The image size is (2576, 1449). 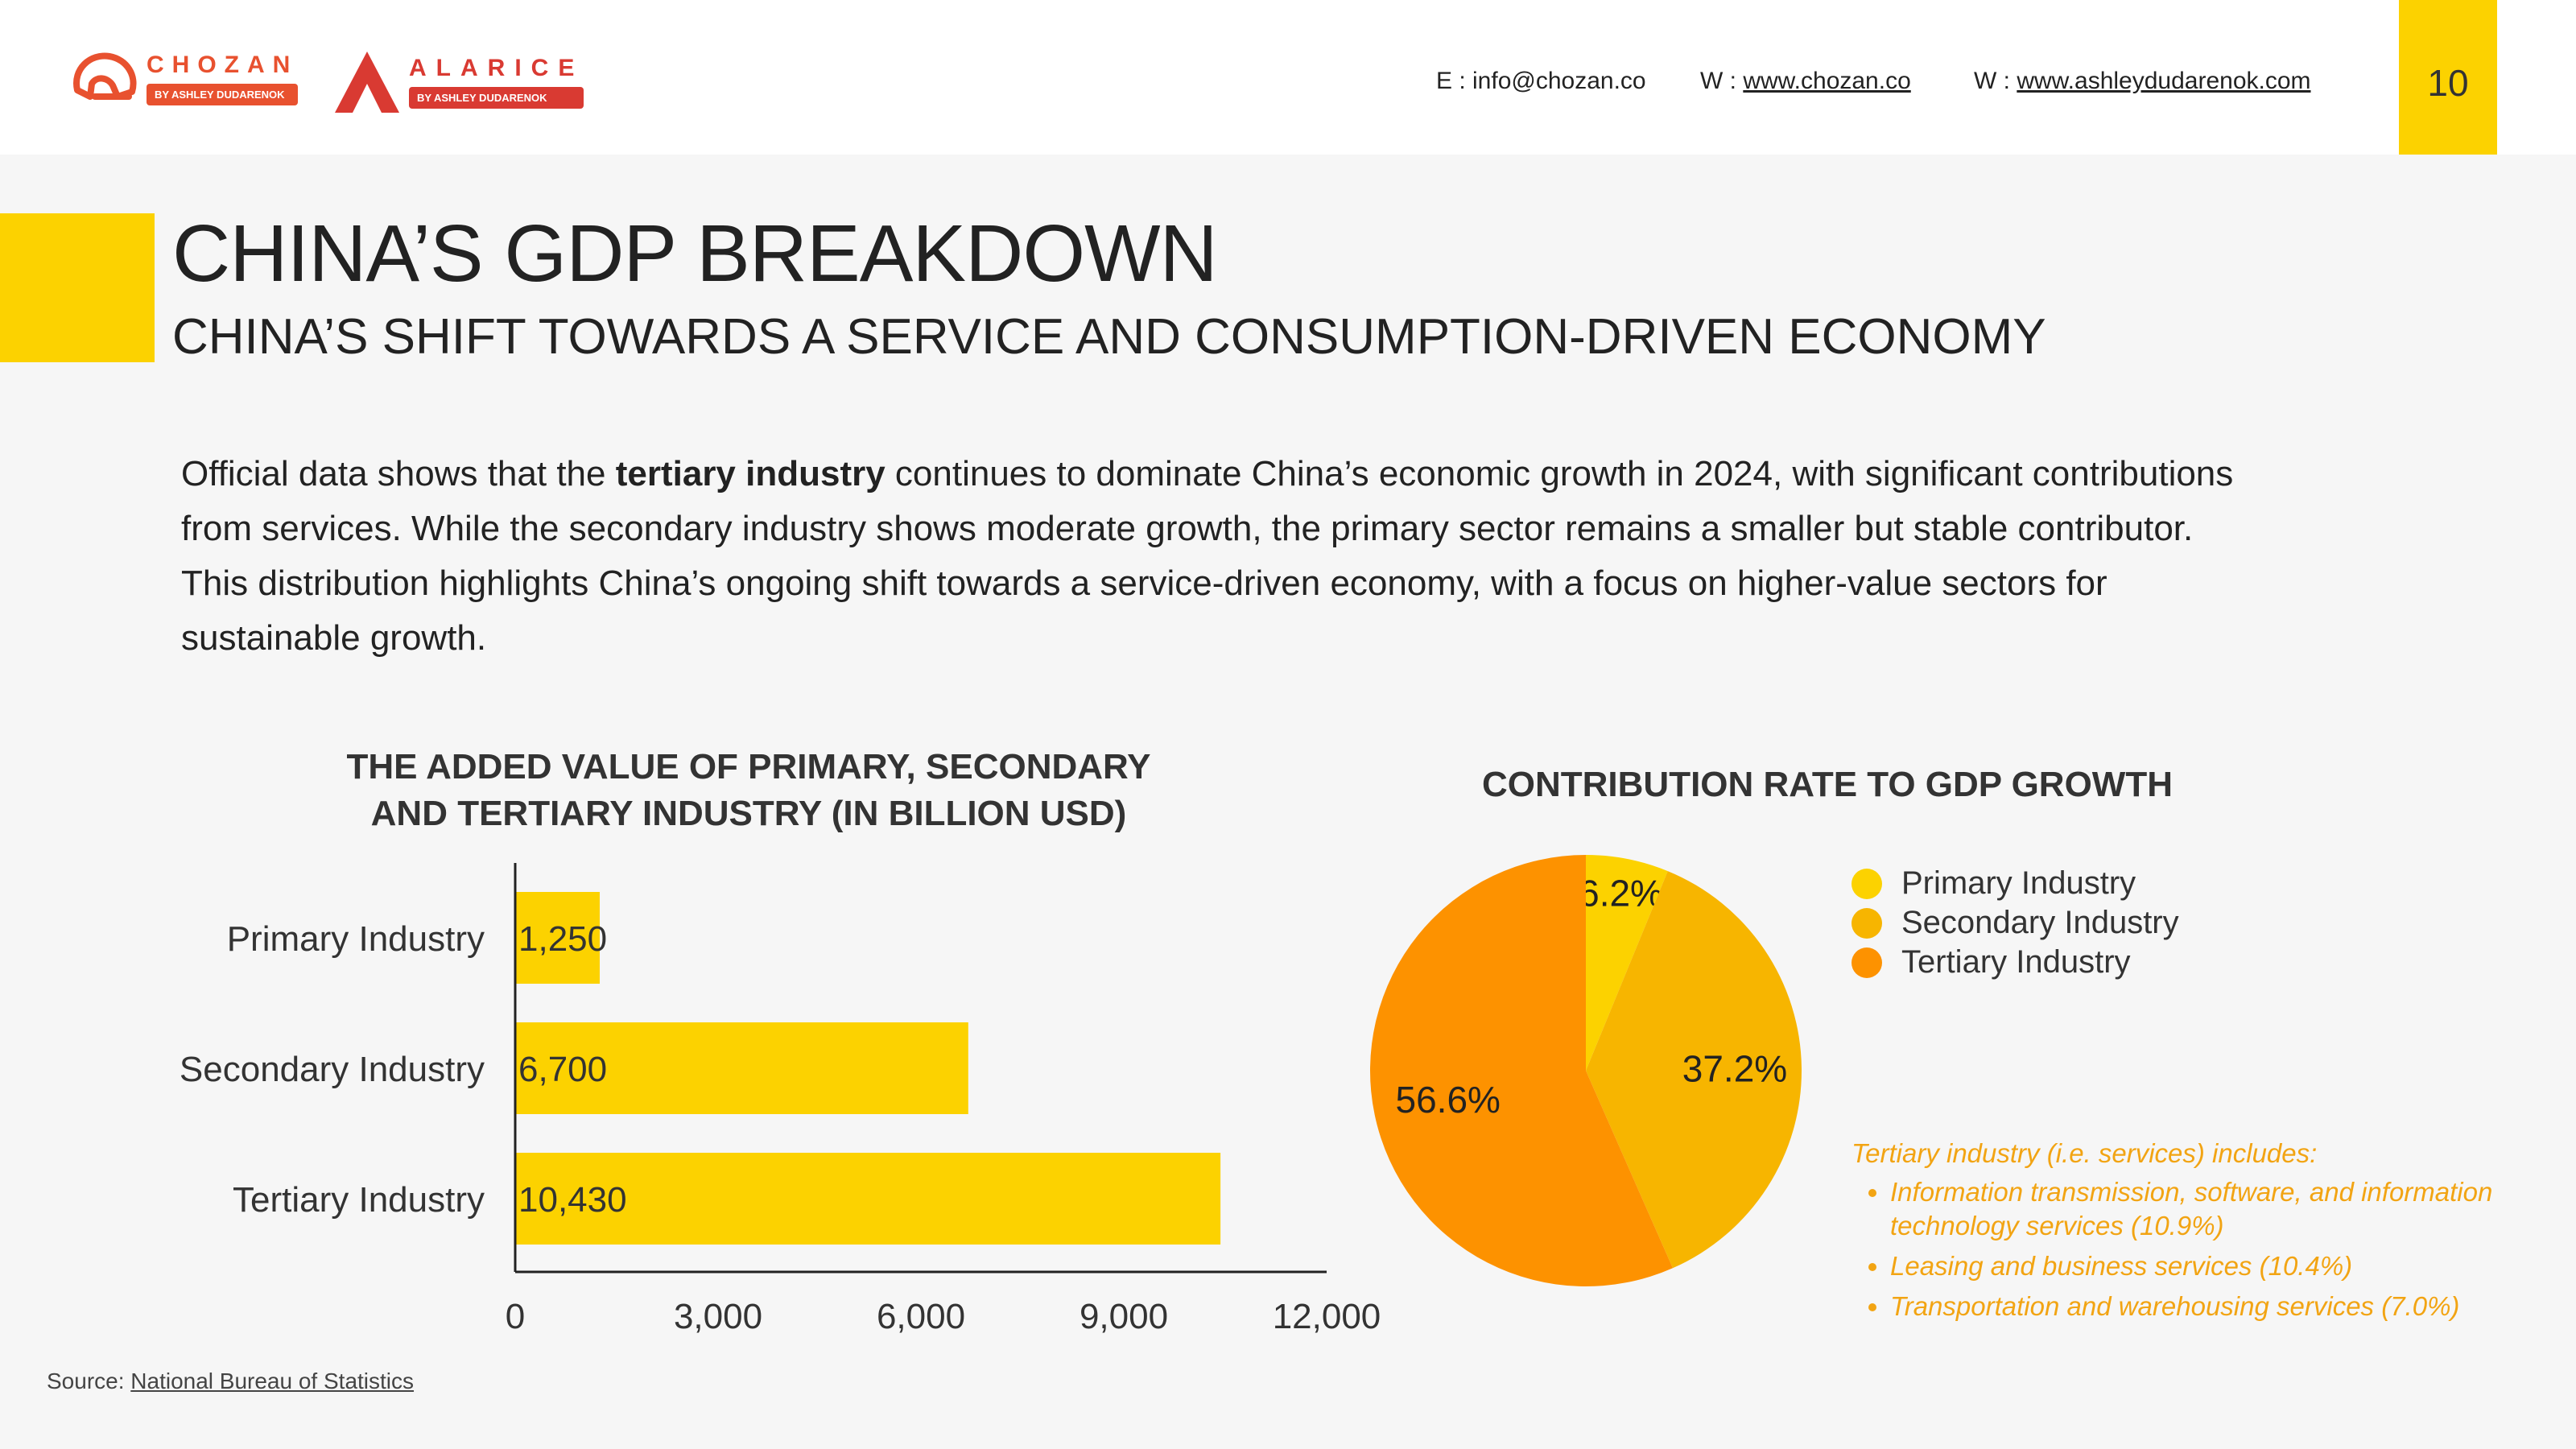 I want to click on alarice-wordmark: ALARICE, so click(x=496, y=67).